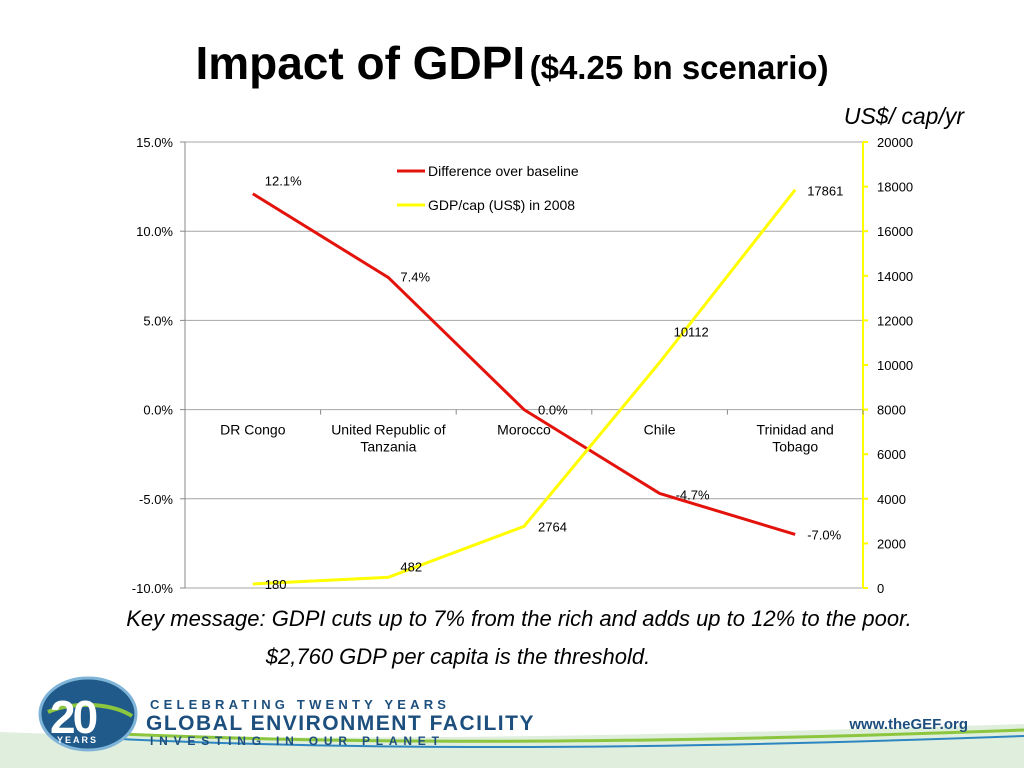  I want to click on y-left-tick-label: 0.0%, so click(158, 410).